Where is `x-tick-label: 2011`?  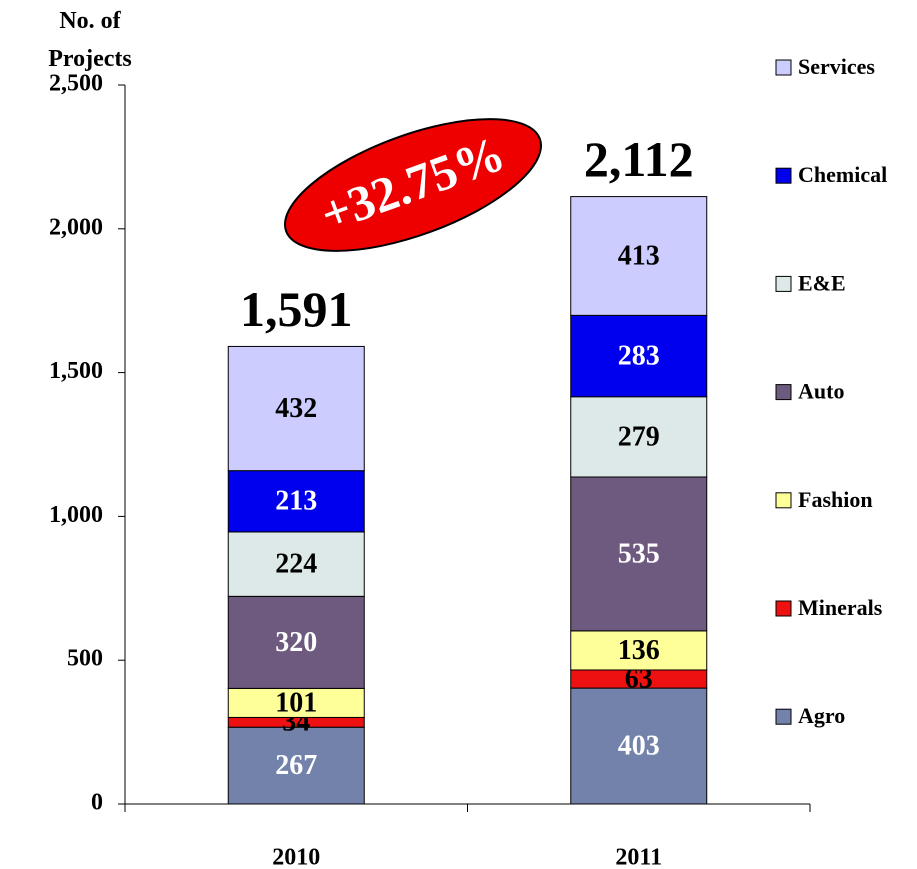
x-tick-label: 2011 is located at coordinates (638, 857).